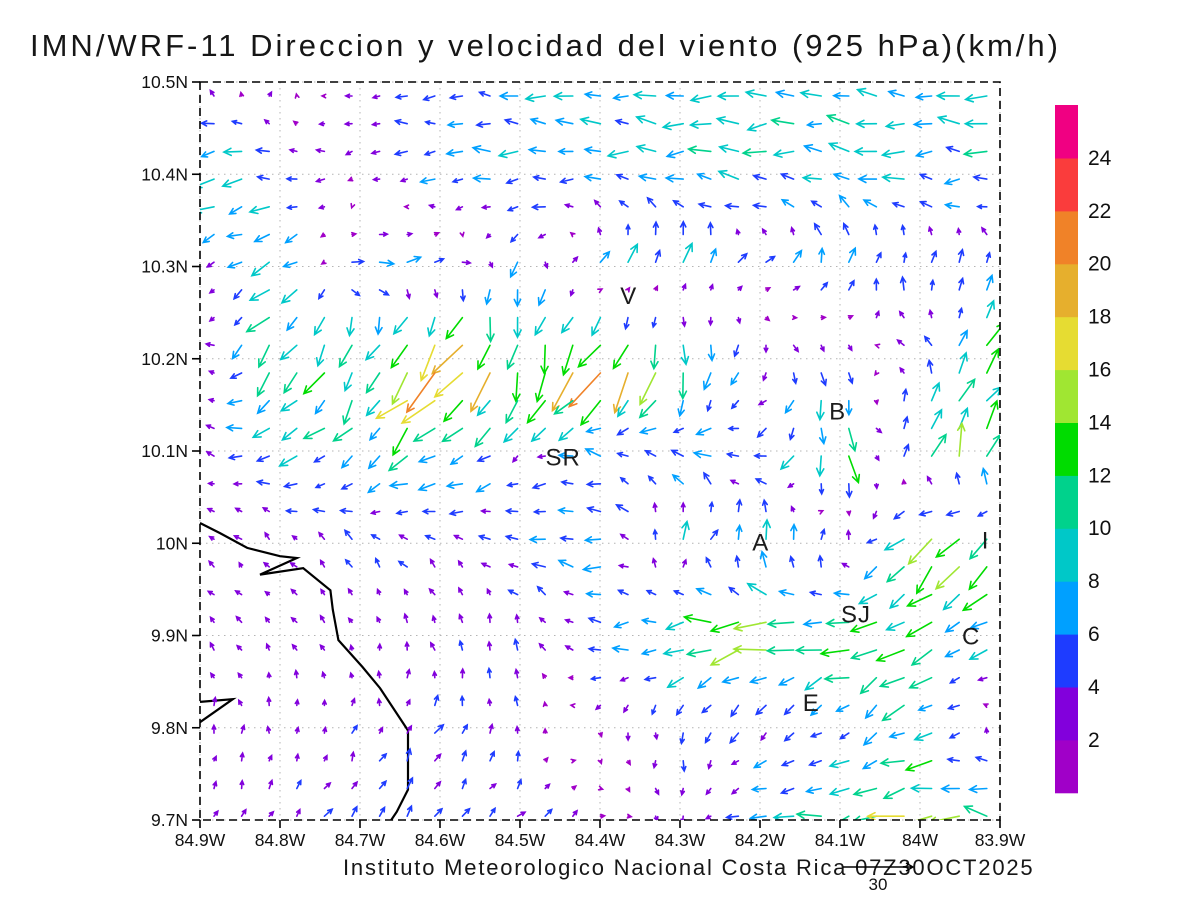 Image resolution: width=1200 pixels, height=900 pixels. Describe the element at coordinates (164, 267) in the screenshot. I see `y-tick-label: 10.3N` at that location.